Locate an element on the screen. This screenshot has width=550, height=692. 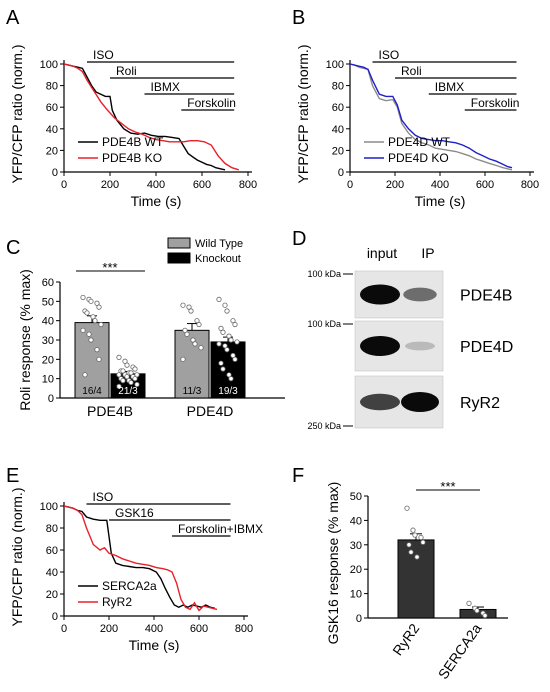
panel-e-x-tick-label: 600 is located at coordinates (199, 629).